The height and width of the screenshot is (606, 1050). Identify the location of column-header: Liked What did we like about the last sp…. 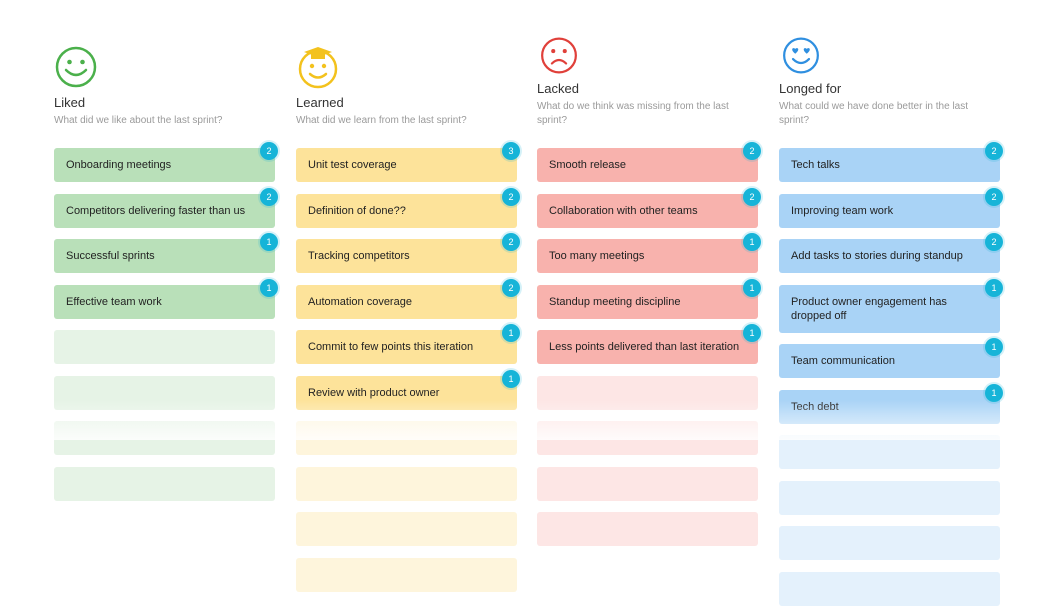
(164, 82).